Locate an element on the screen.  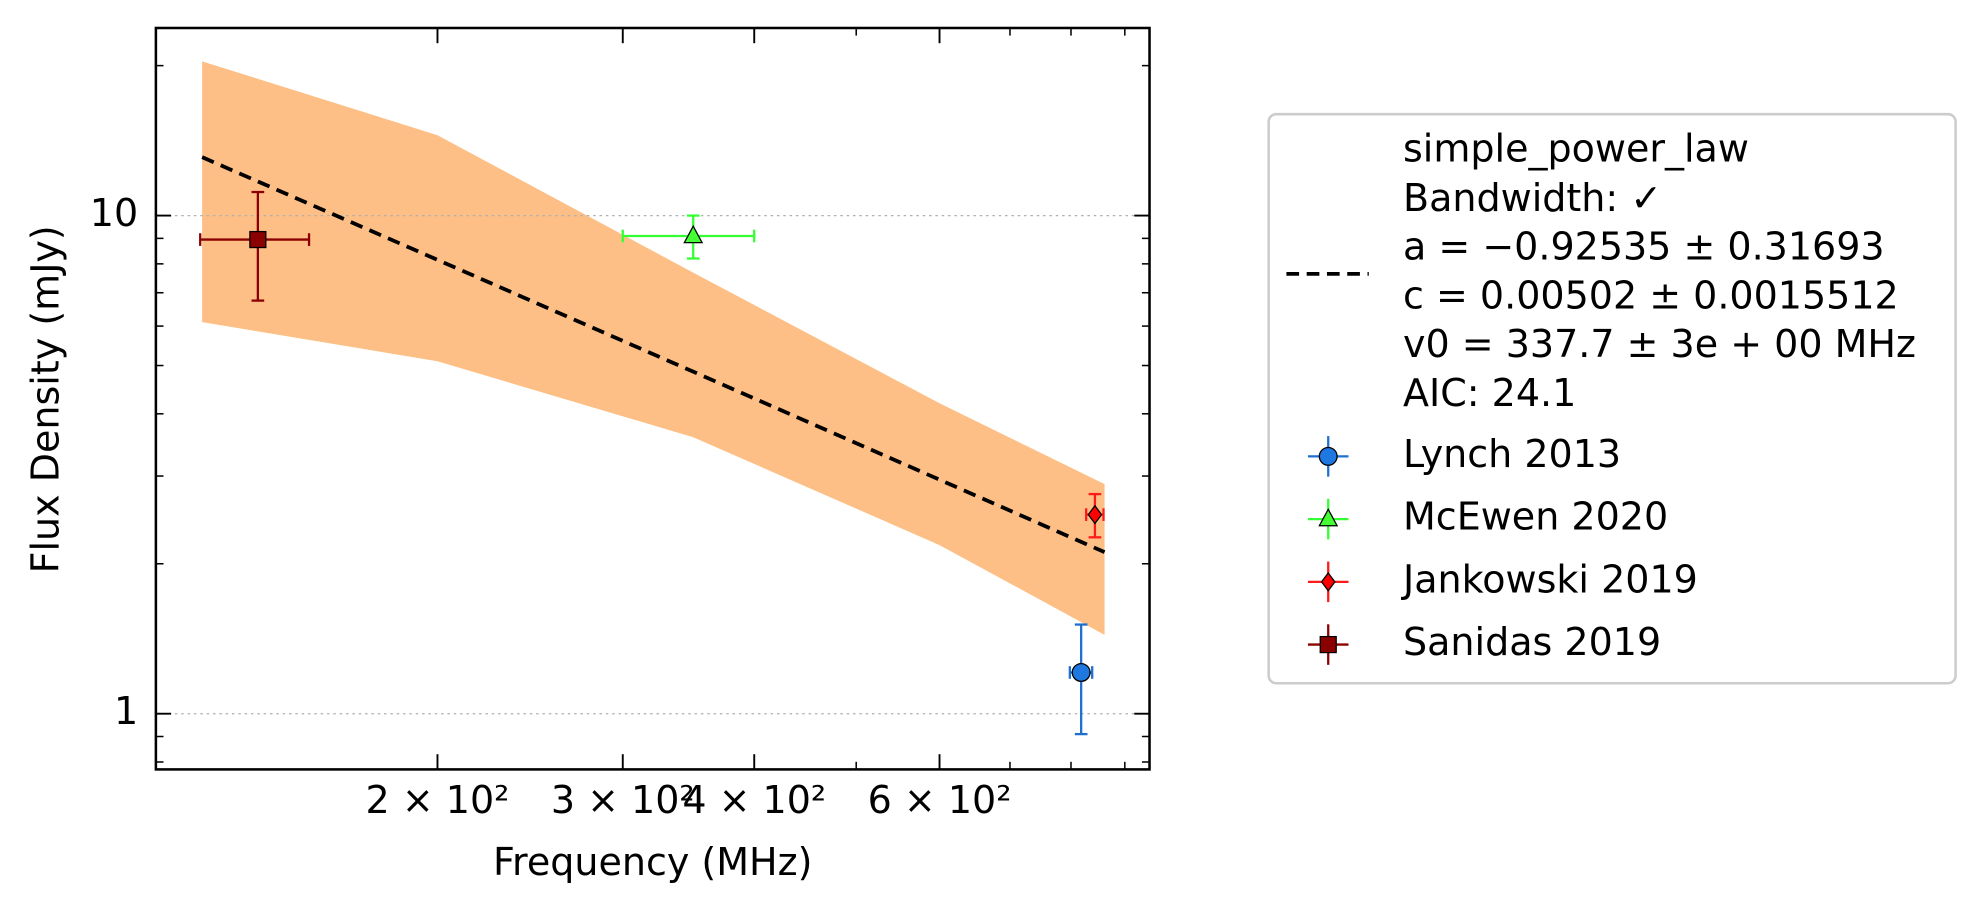
y-tick-label: 10 is located at coordinates (114, 213).